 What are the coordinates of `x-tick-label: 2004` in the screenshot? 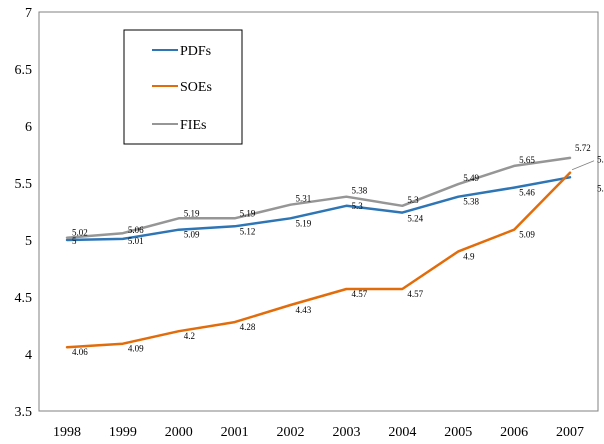 It's located at (402, 432).